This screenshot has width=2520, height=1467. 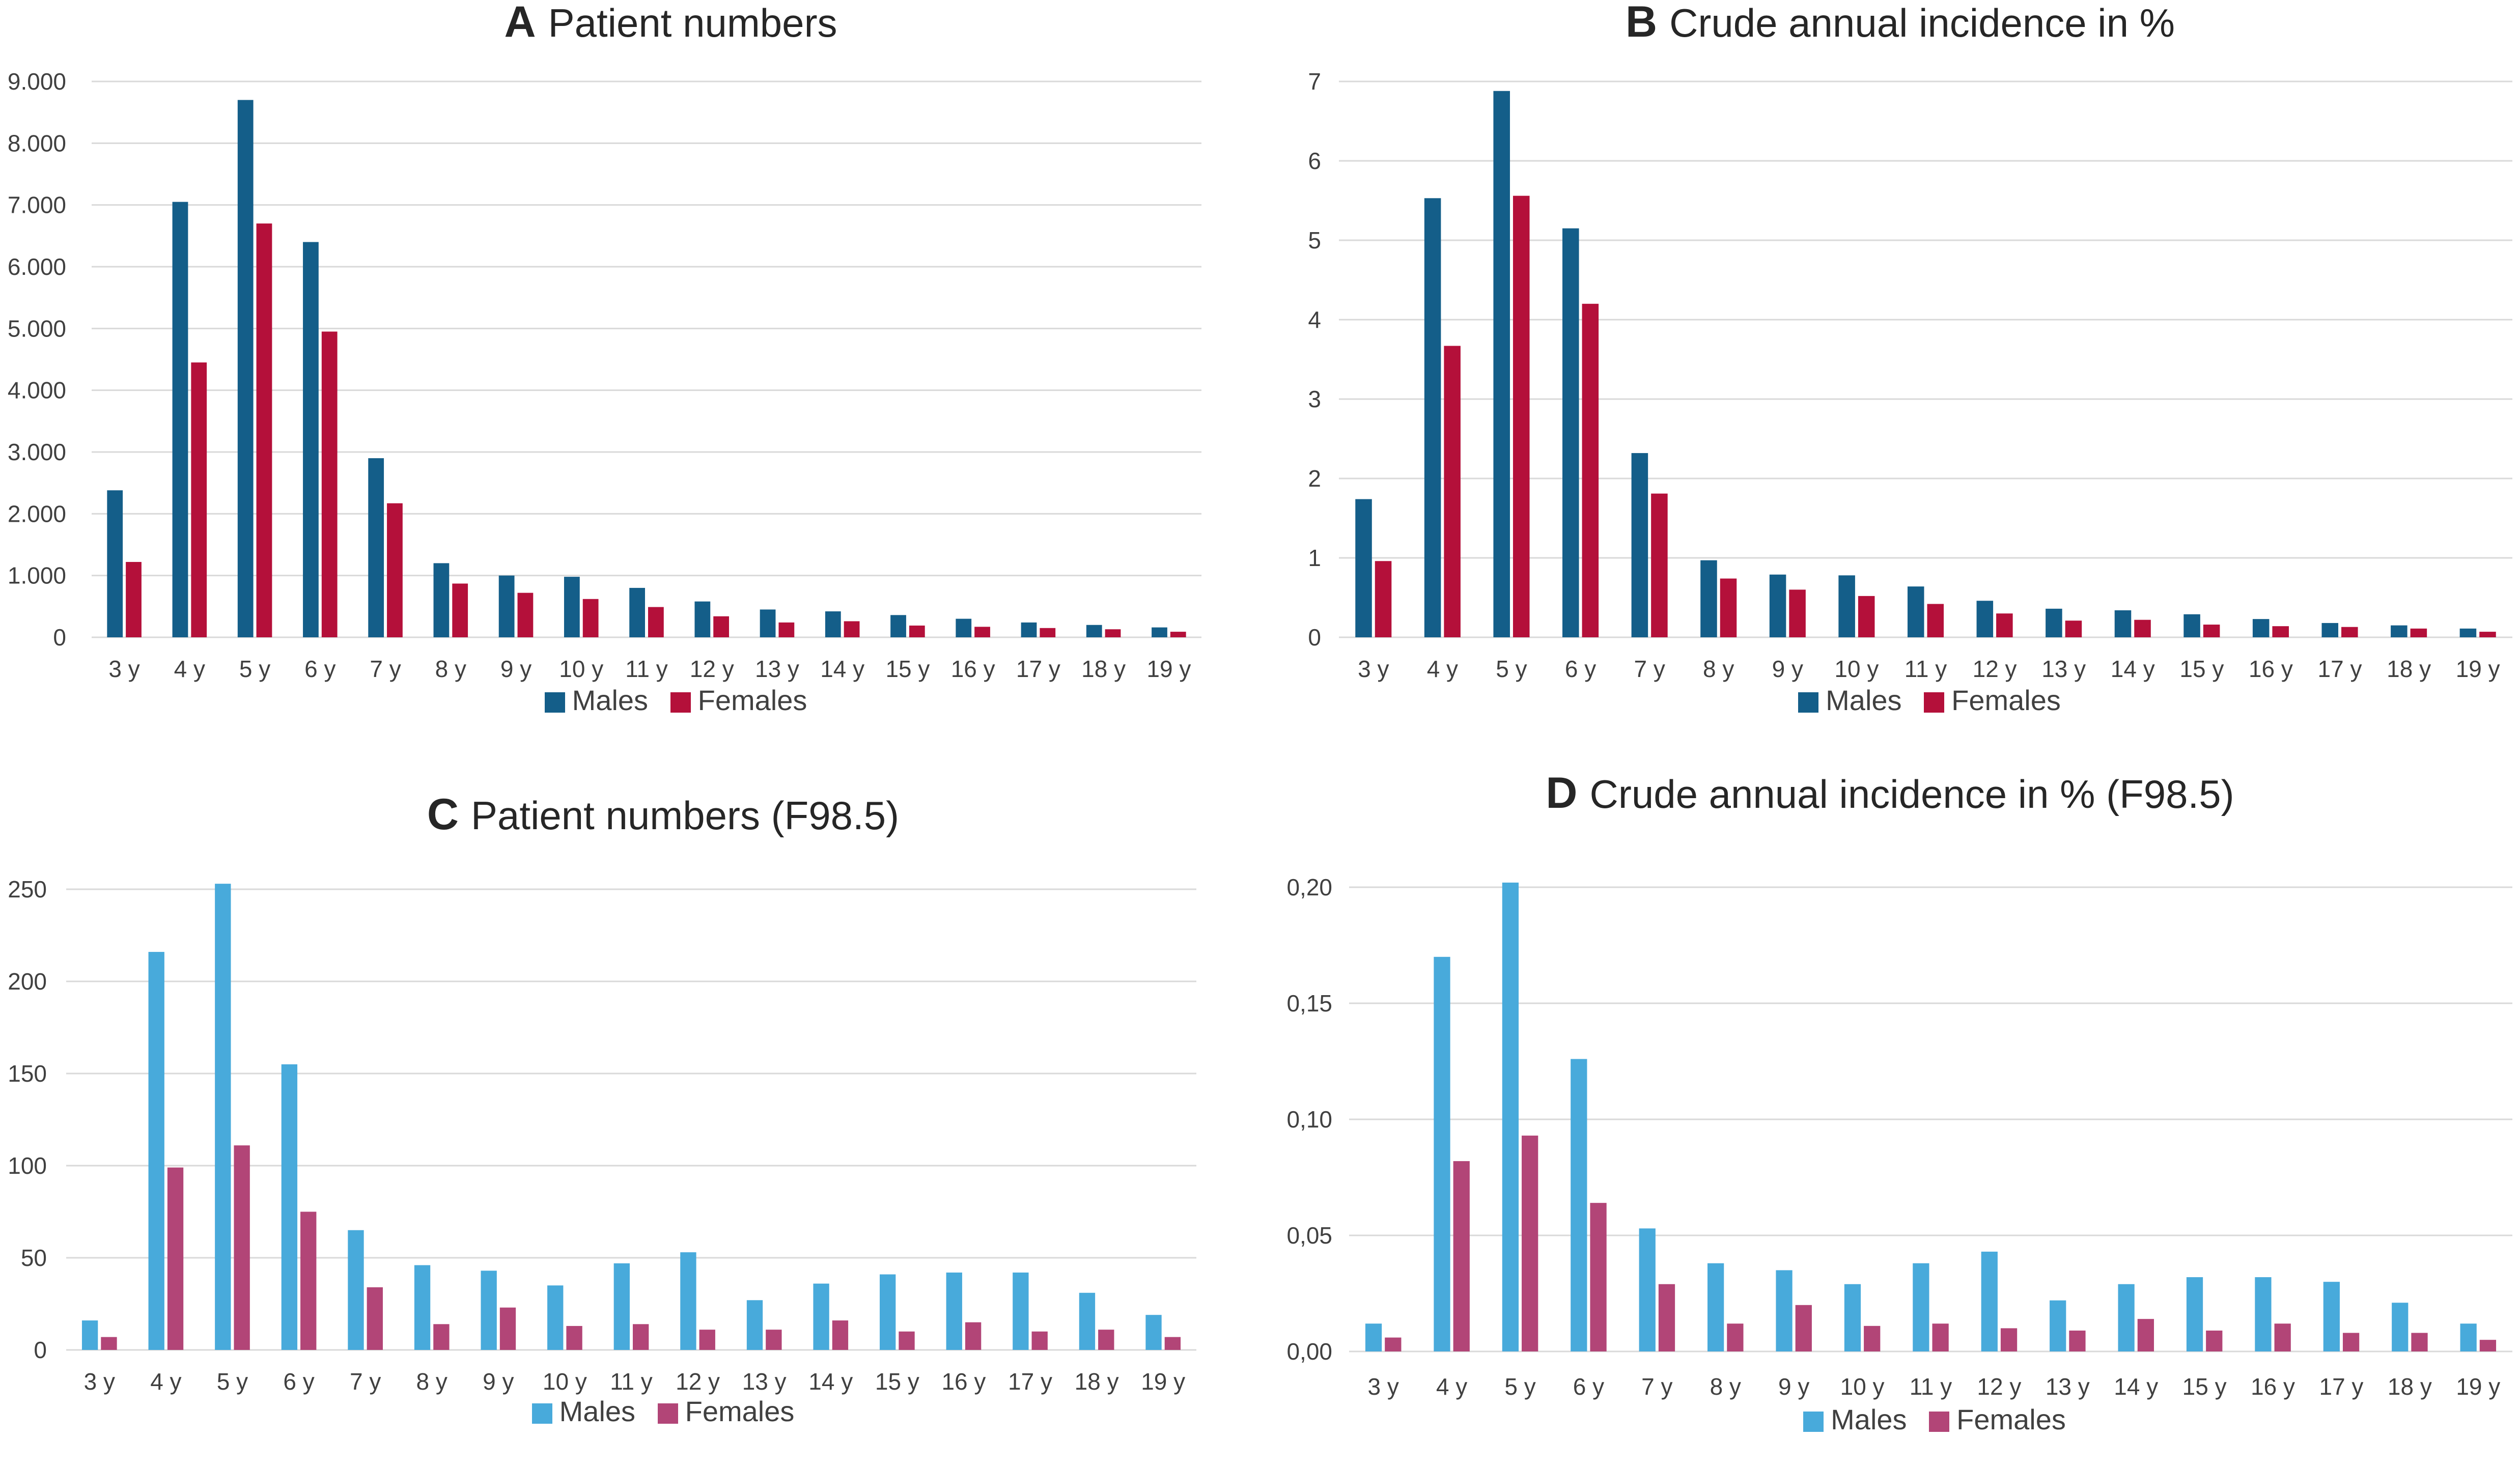 I want to click on y-tick-label: 250, so click(x=27, y=889).